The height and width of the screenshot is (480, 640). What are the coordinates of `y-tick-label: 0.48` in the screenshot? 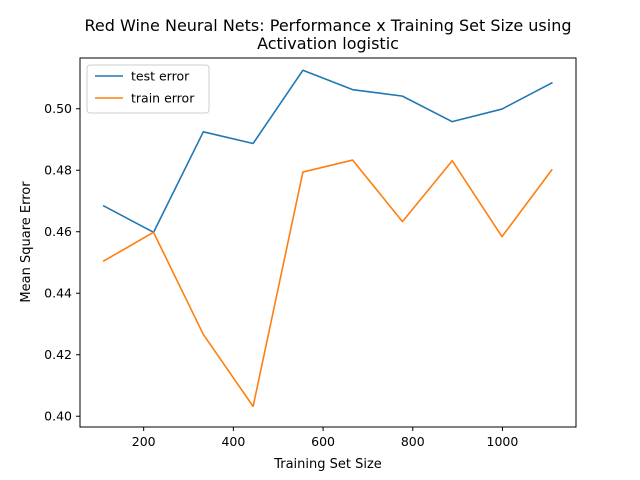 It's located at (58, 170).